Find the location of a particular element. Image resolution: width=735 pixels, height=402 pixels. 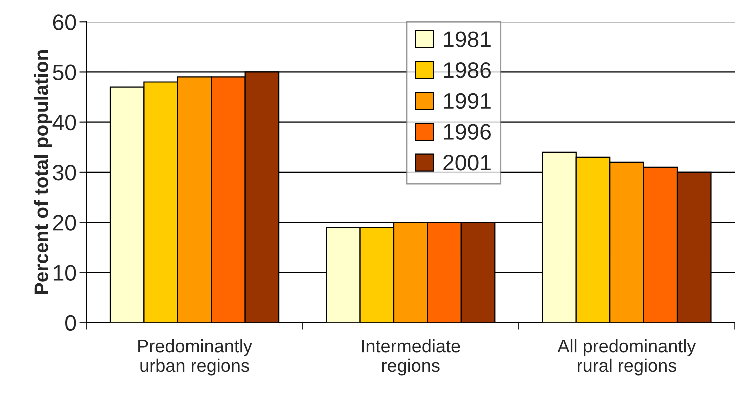

y-tick-label: 60 is located at coordinates (64, 22).